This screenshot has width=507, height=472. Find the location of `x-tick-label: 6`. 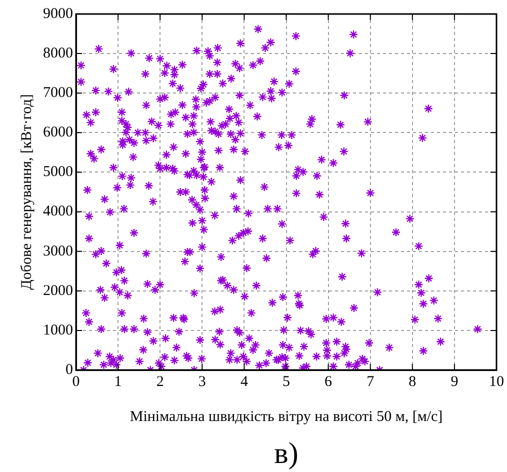

x-tick-label: 6 is located at coordinates (328, 382).